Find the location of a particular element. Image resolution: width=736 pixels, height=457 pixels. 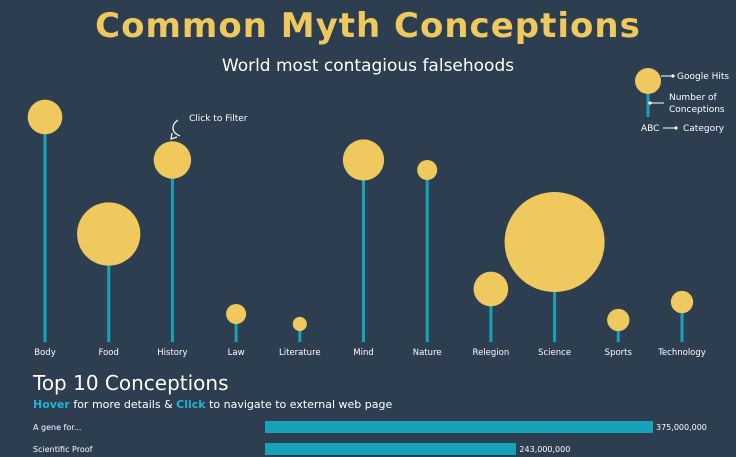

curved-arrow-icon is located at coordinates (176, 128).